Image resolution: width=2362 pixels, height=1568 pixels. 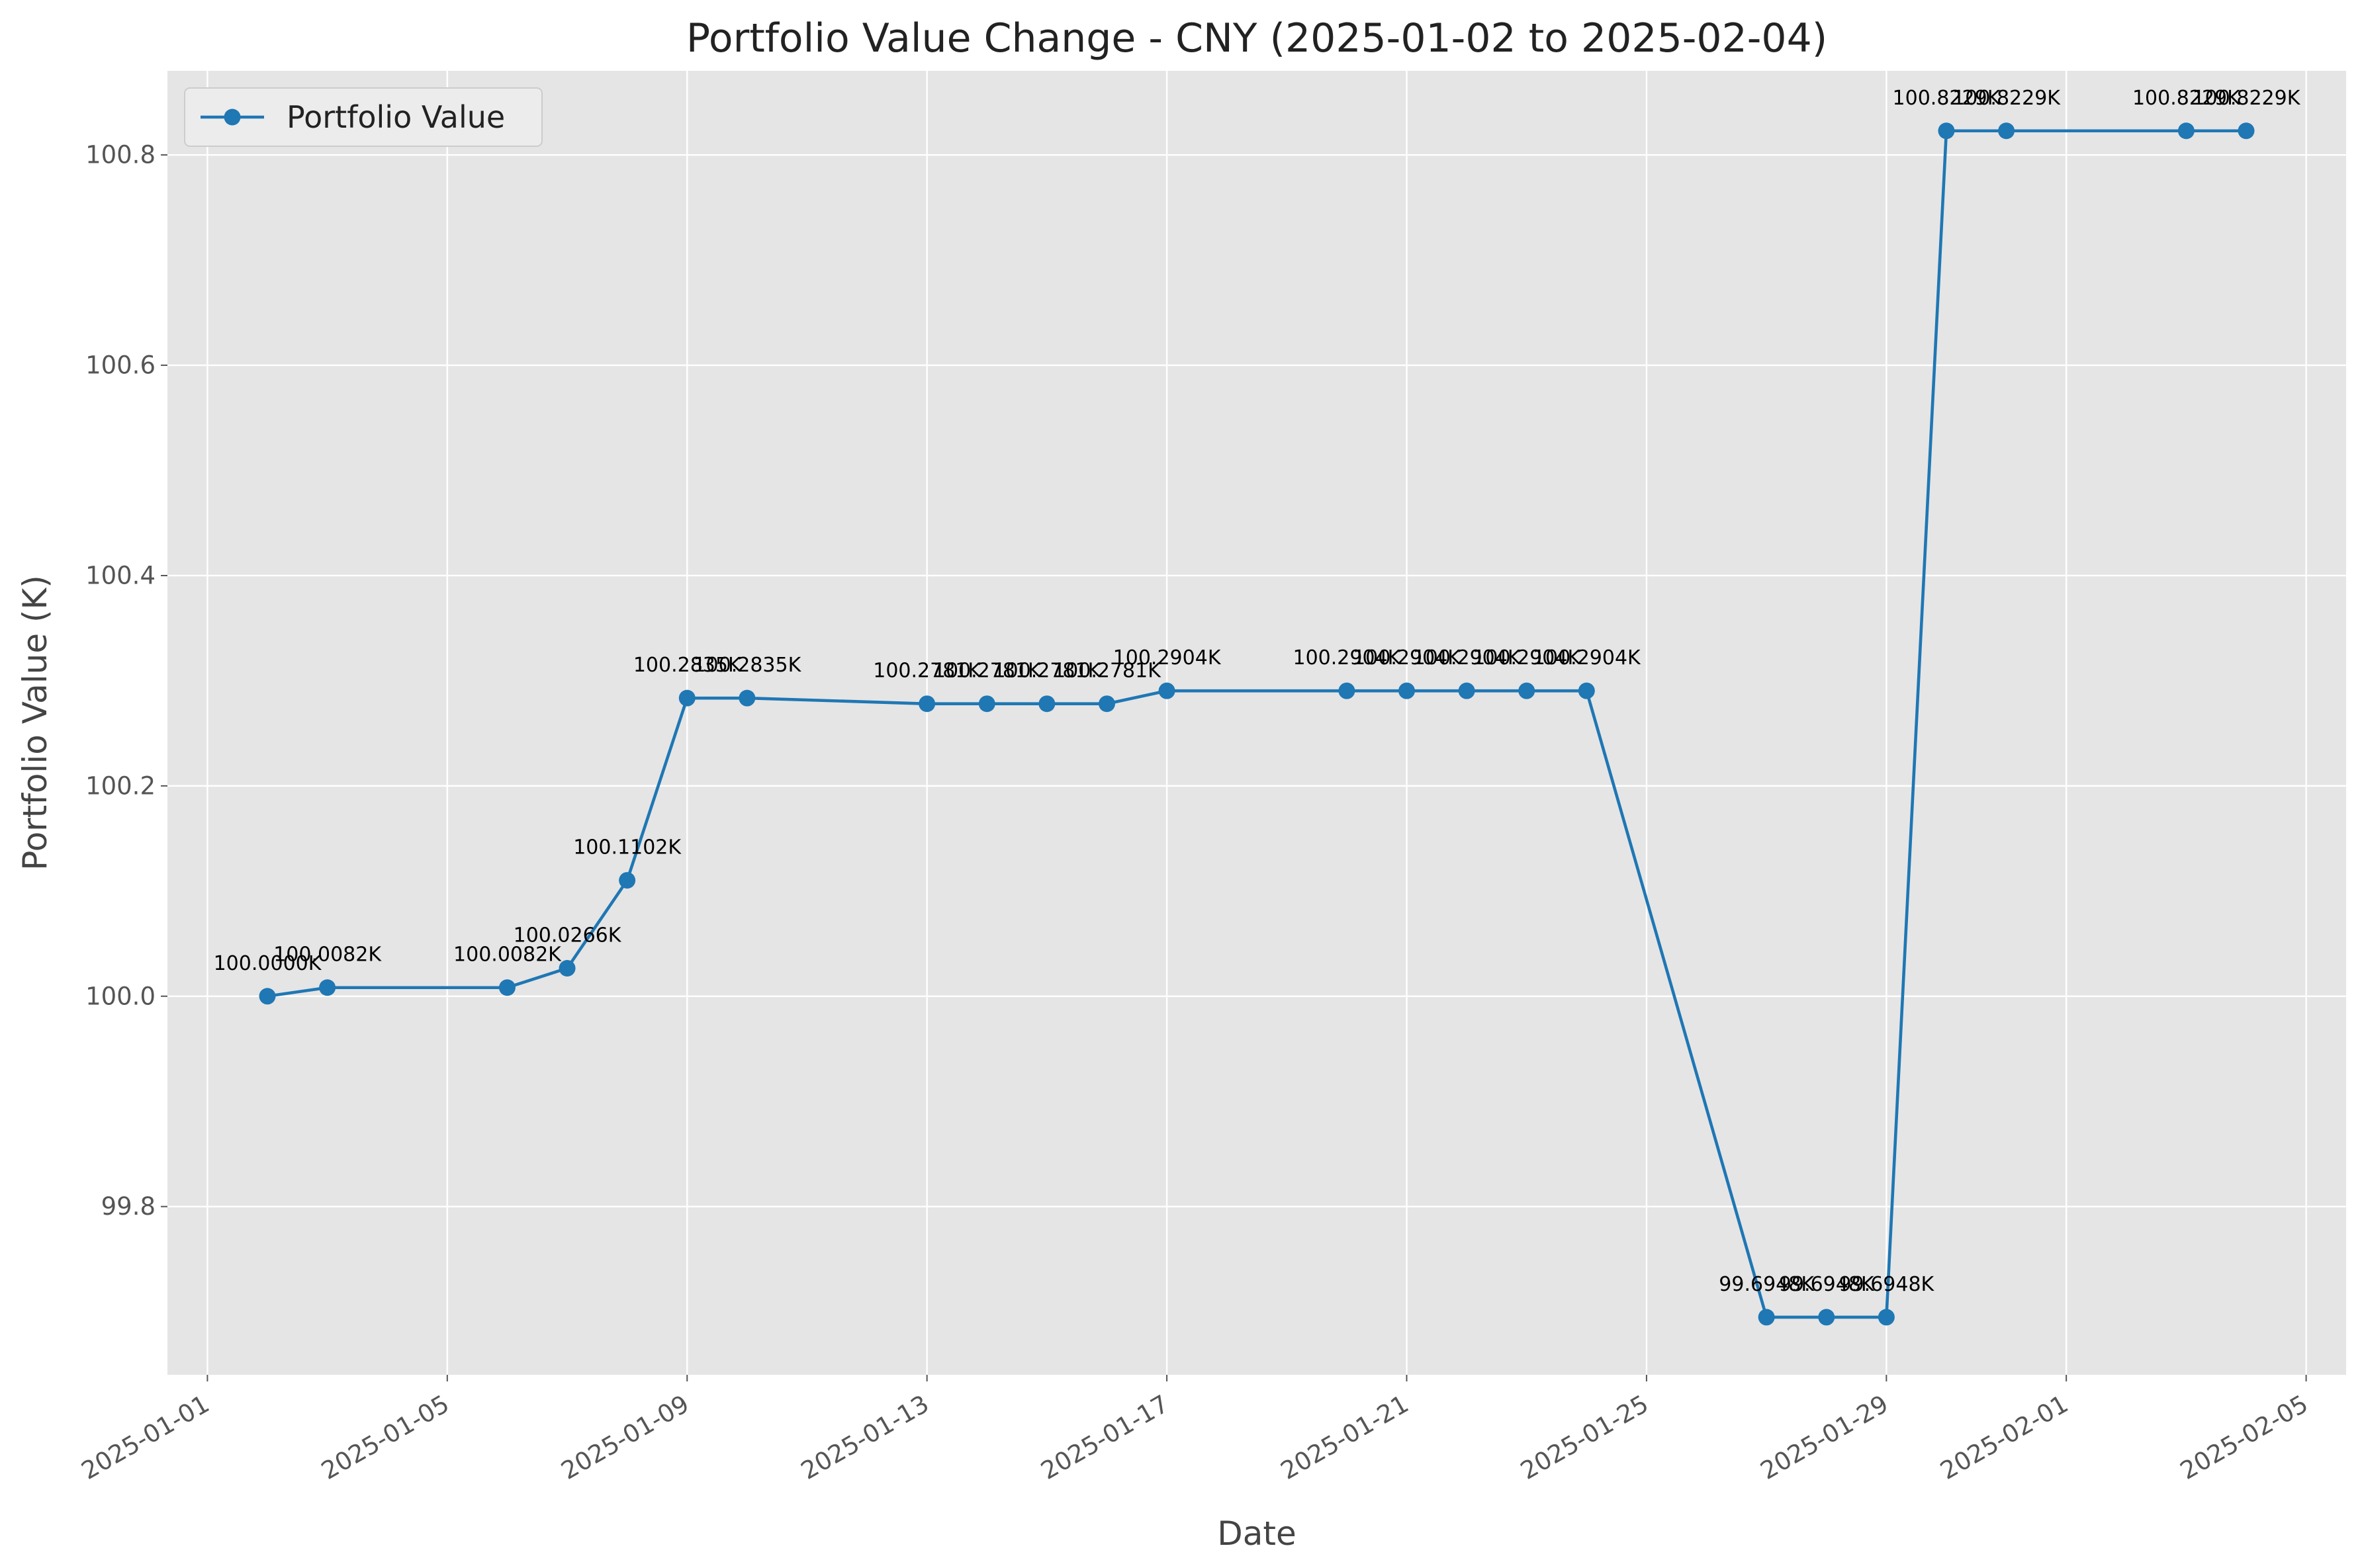 I want to click on data-label: 100.1102K, so click(x=627, y=848).